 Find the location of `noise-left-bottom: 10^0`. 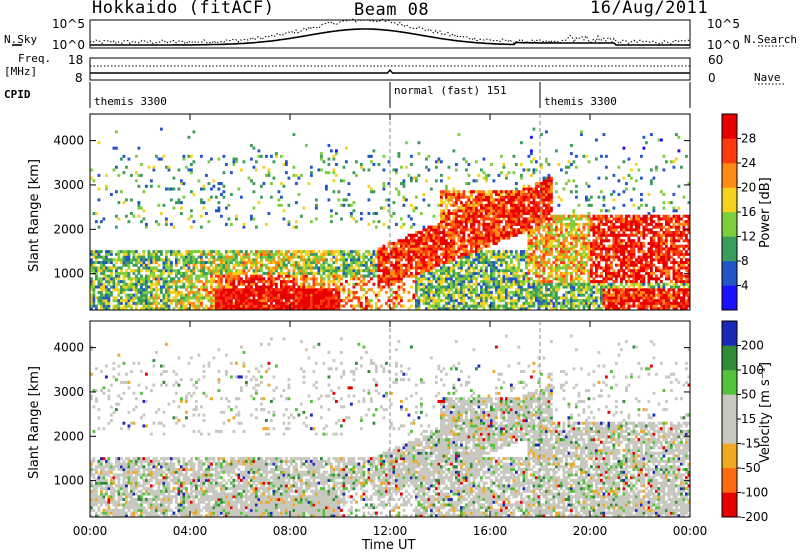

noise-left-bottom: 10^0 is located at coordinates (68, 45).